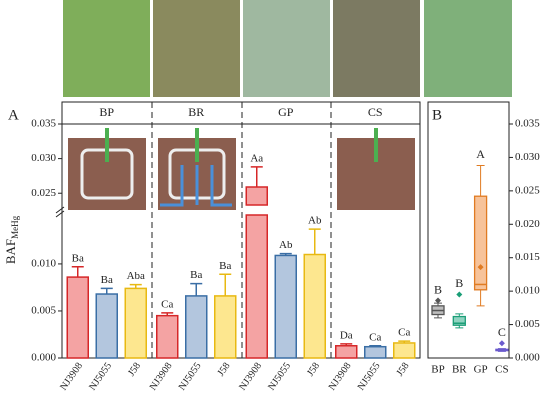 The height and width of the screenshot is (399, 550). Describe the element at coordinates (527, 224) in the screenshot. I see `y-tick-label: 0.020` at that location.